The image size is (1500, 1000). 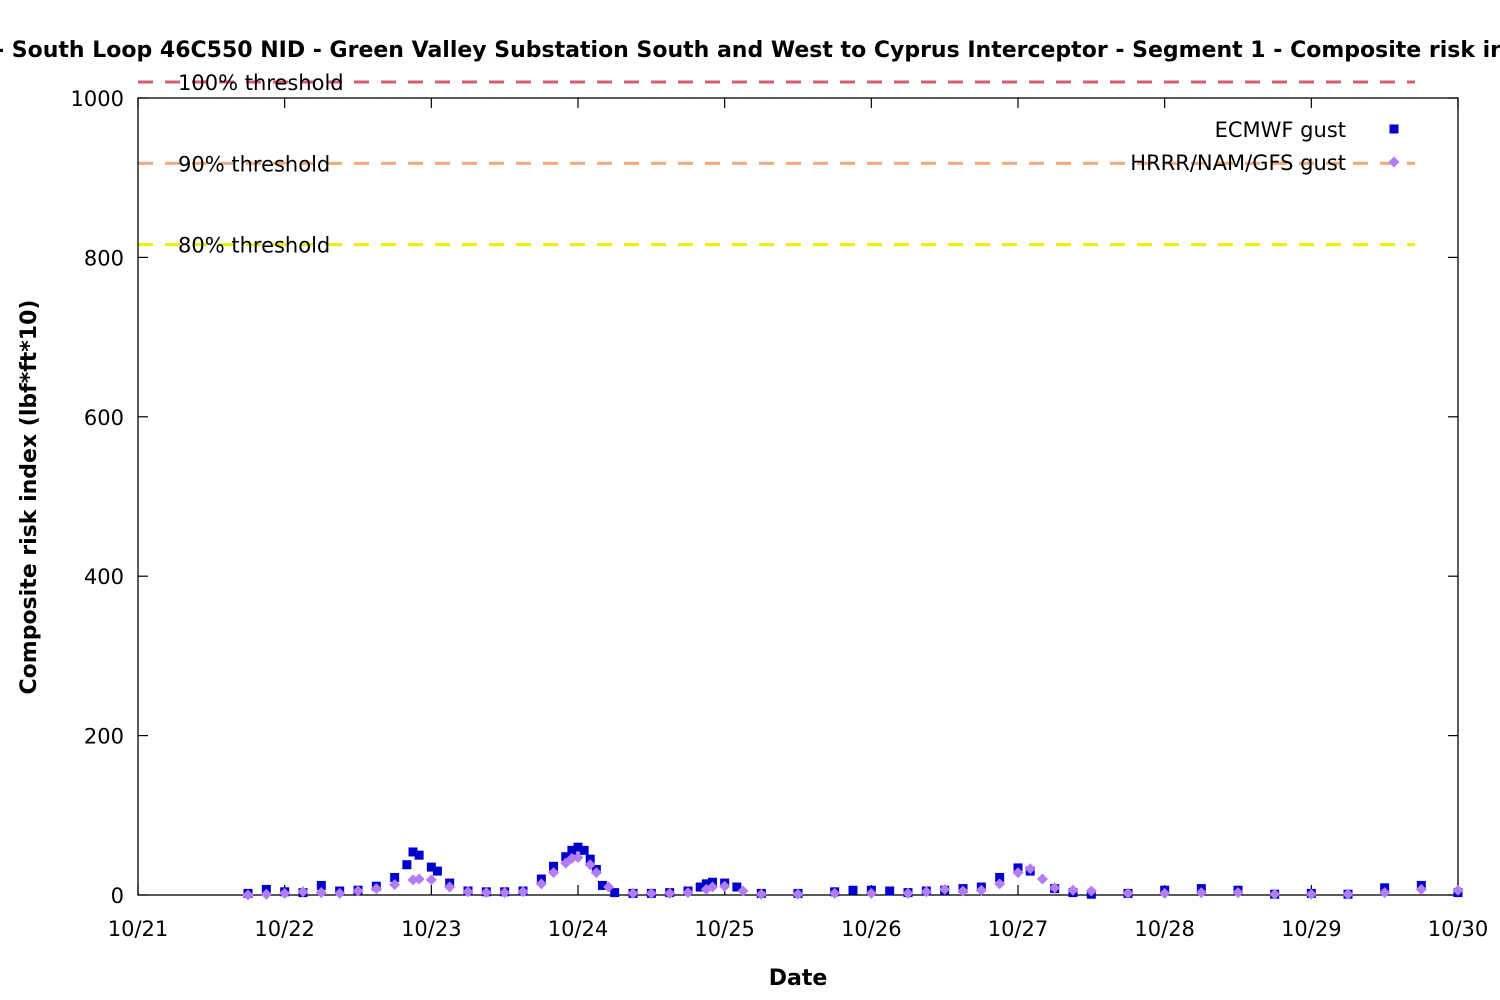 What do you see at coordinates (104, 258) in the screenshot?
I see `y-tick-label: 800` at bounding box center [104, 258].